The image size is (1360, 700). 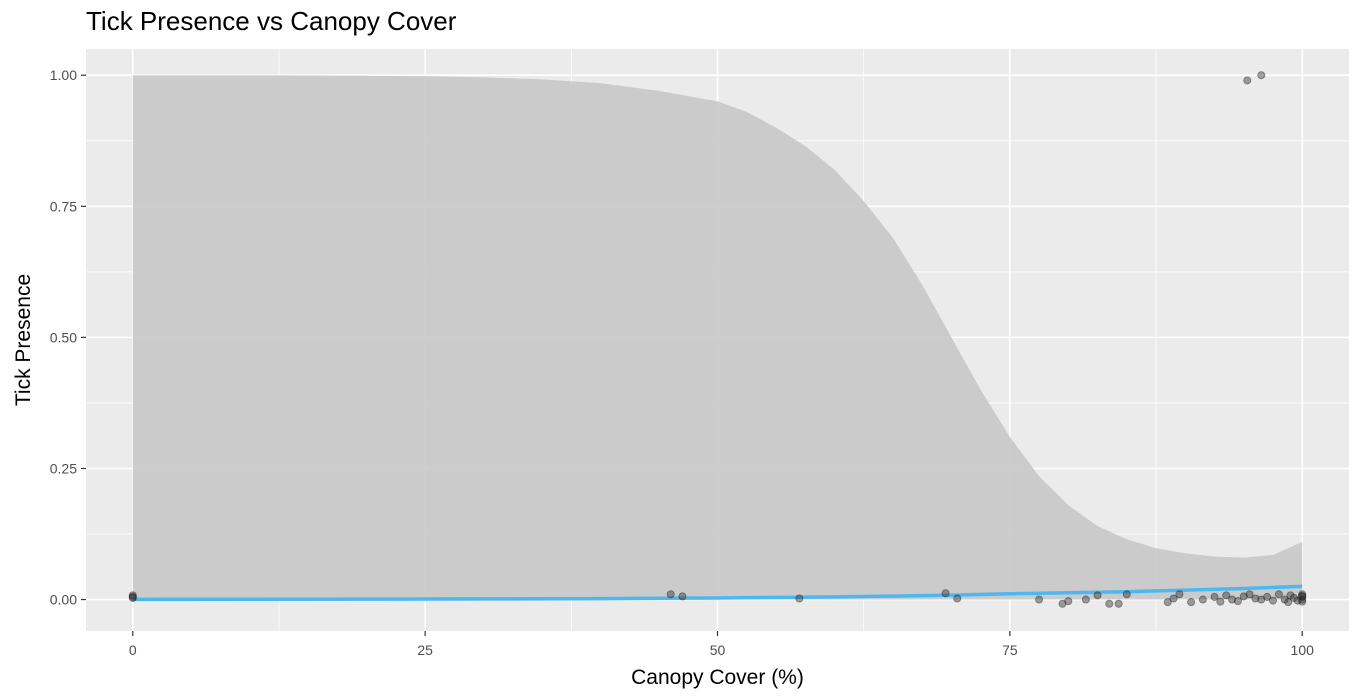 What do you see at coordinates (63, 600) in the screenshot?
I see `y-tick-label: 0.00` at bounding box center [63, 600].